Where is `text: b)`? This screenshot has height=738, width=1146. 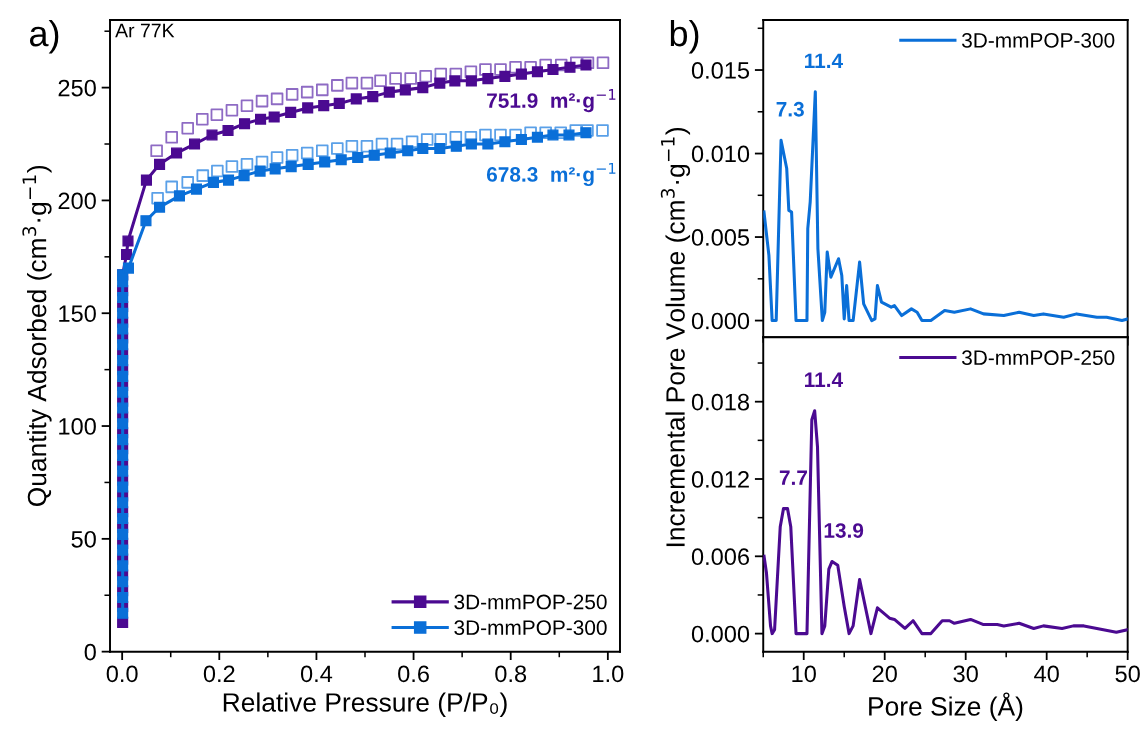
text: b) is located at coordinates (684, 36).